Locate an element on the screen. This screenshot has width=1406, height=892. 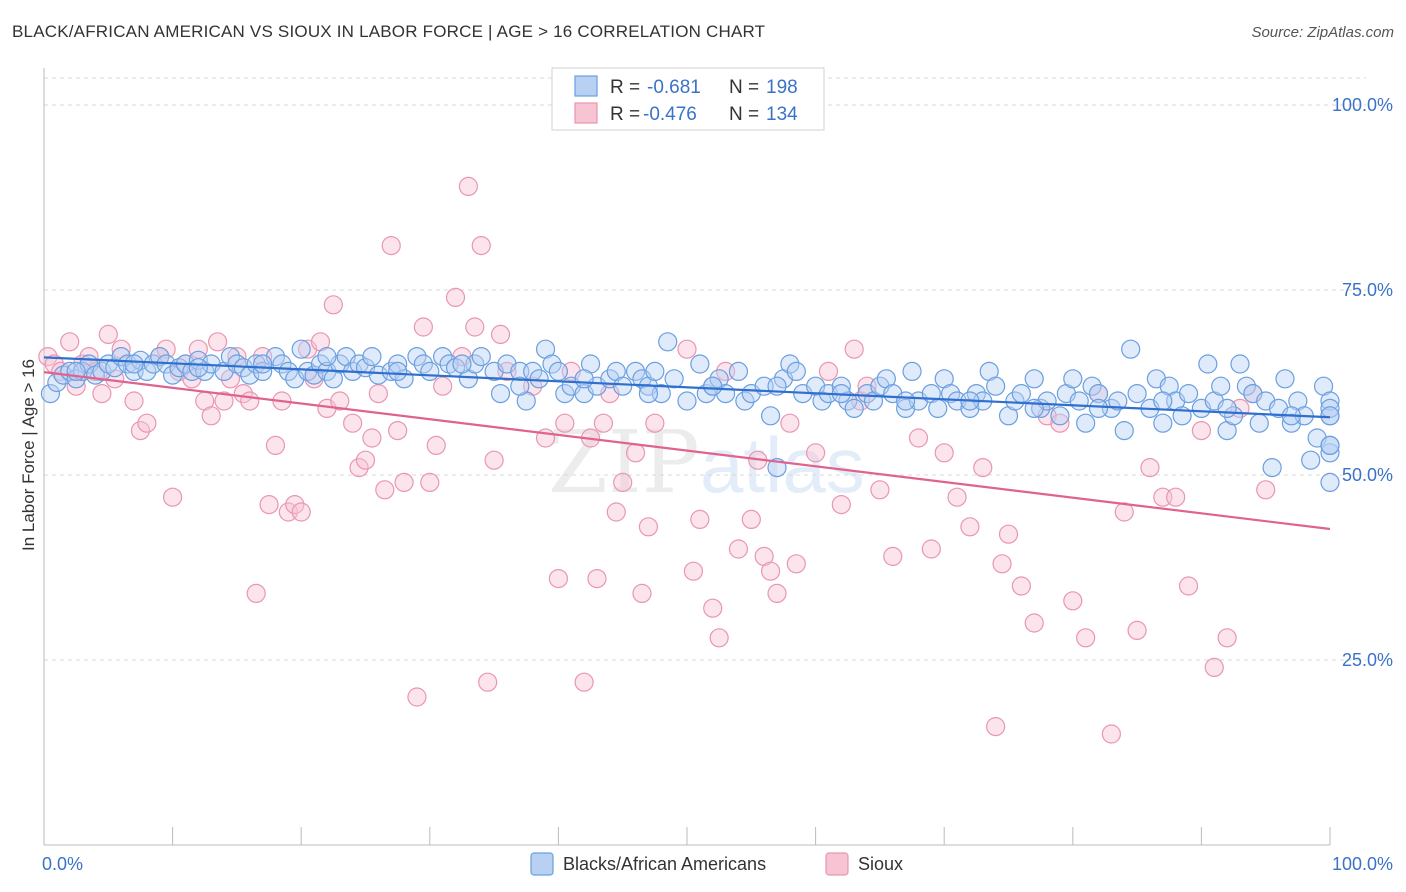
stats-swatch-pink is located at coordinates (586, 113).